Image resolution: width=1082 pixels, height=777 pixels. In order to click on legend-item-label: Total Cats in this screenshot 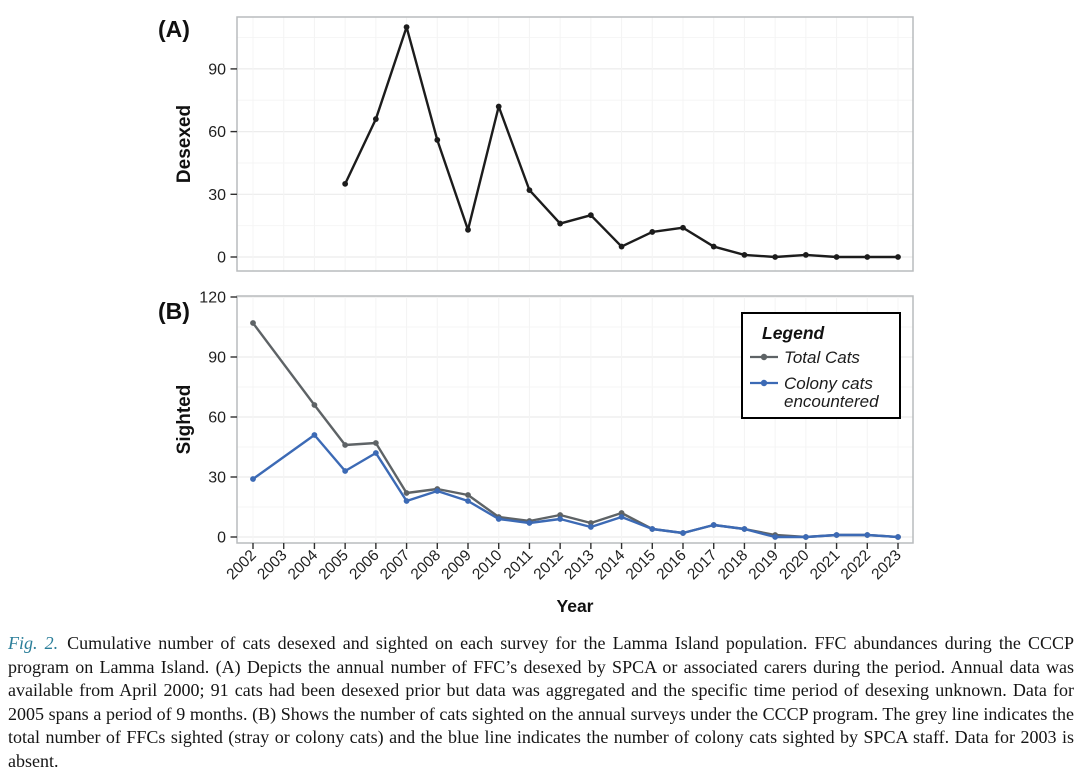, I will do `click(822, 357)`.